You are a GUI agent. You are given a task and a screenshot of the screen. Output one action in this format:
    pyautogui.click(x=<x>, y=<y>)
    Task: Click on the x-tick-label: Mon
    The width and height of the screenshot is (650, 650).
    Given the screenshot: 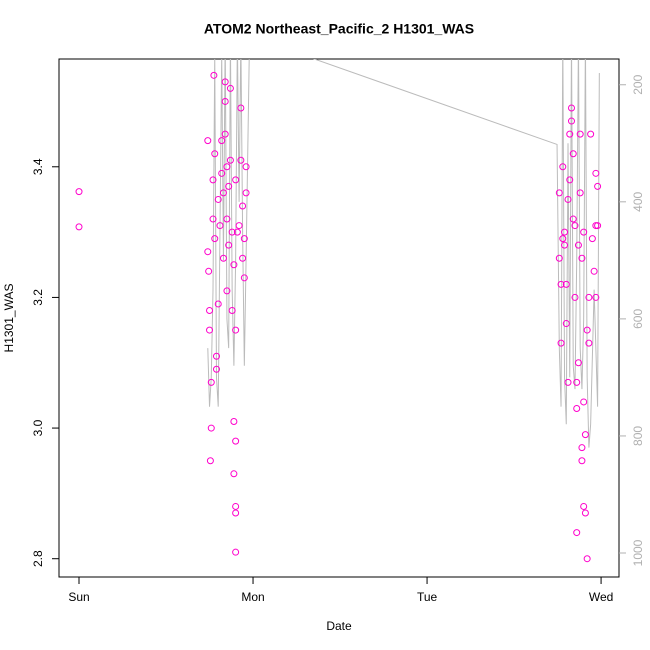 What is the action you would take?
    pyautogui.click(x=252, y=597)
    